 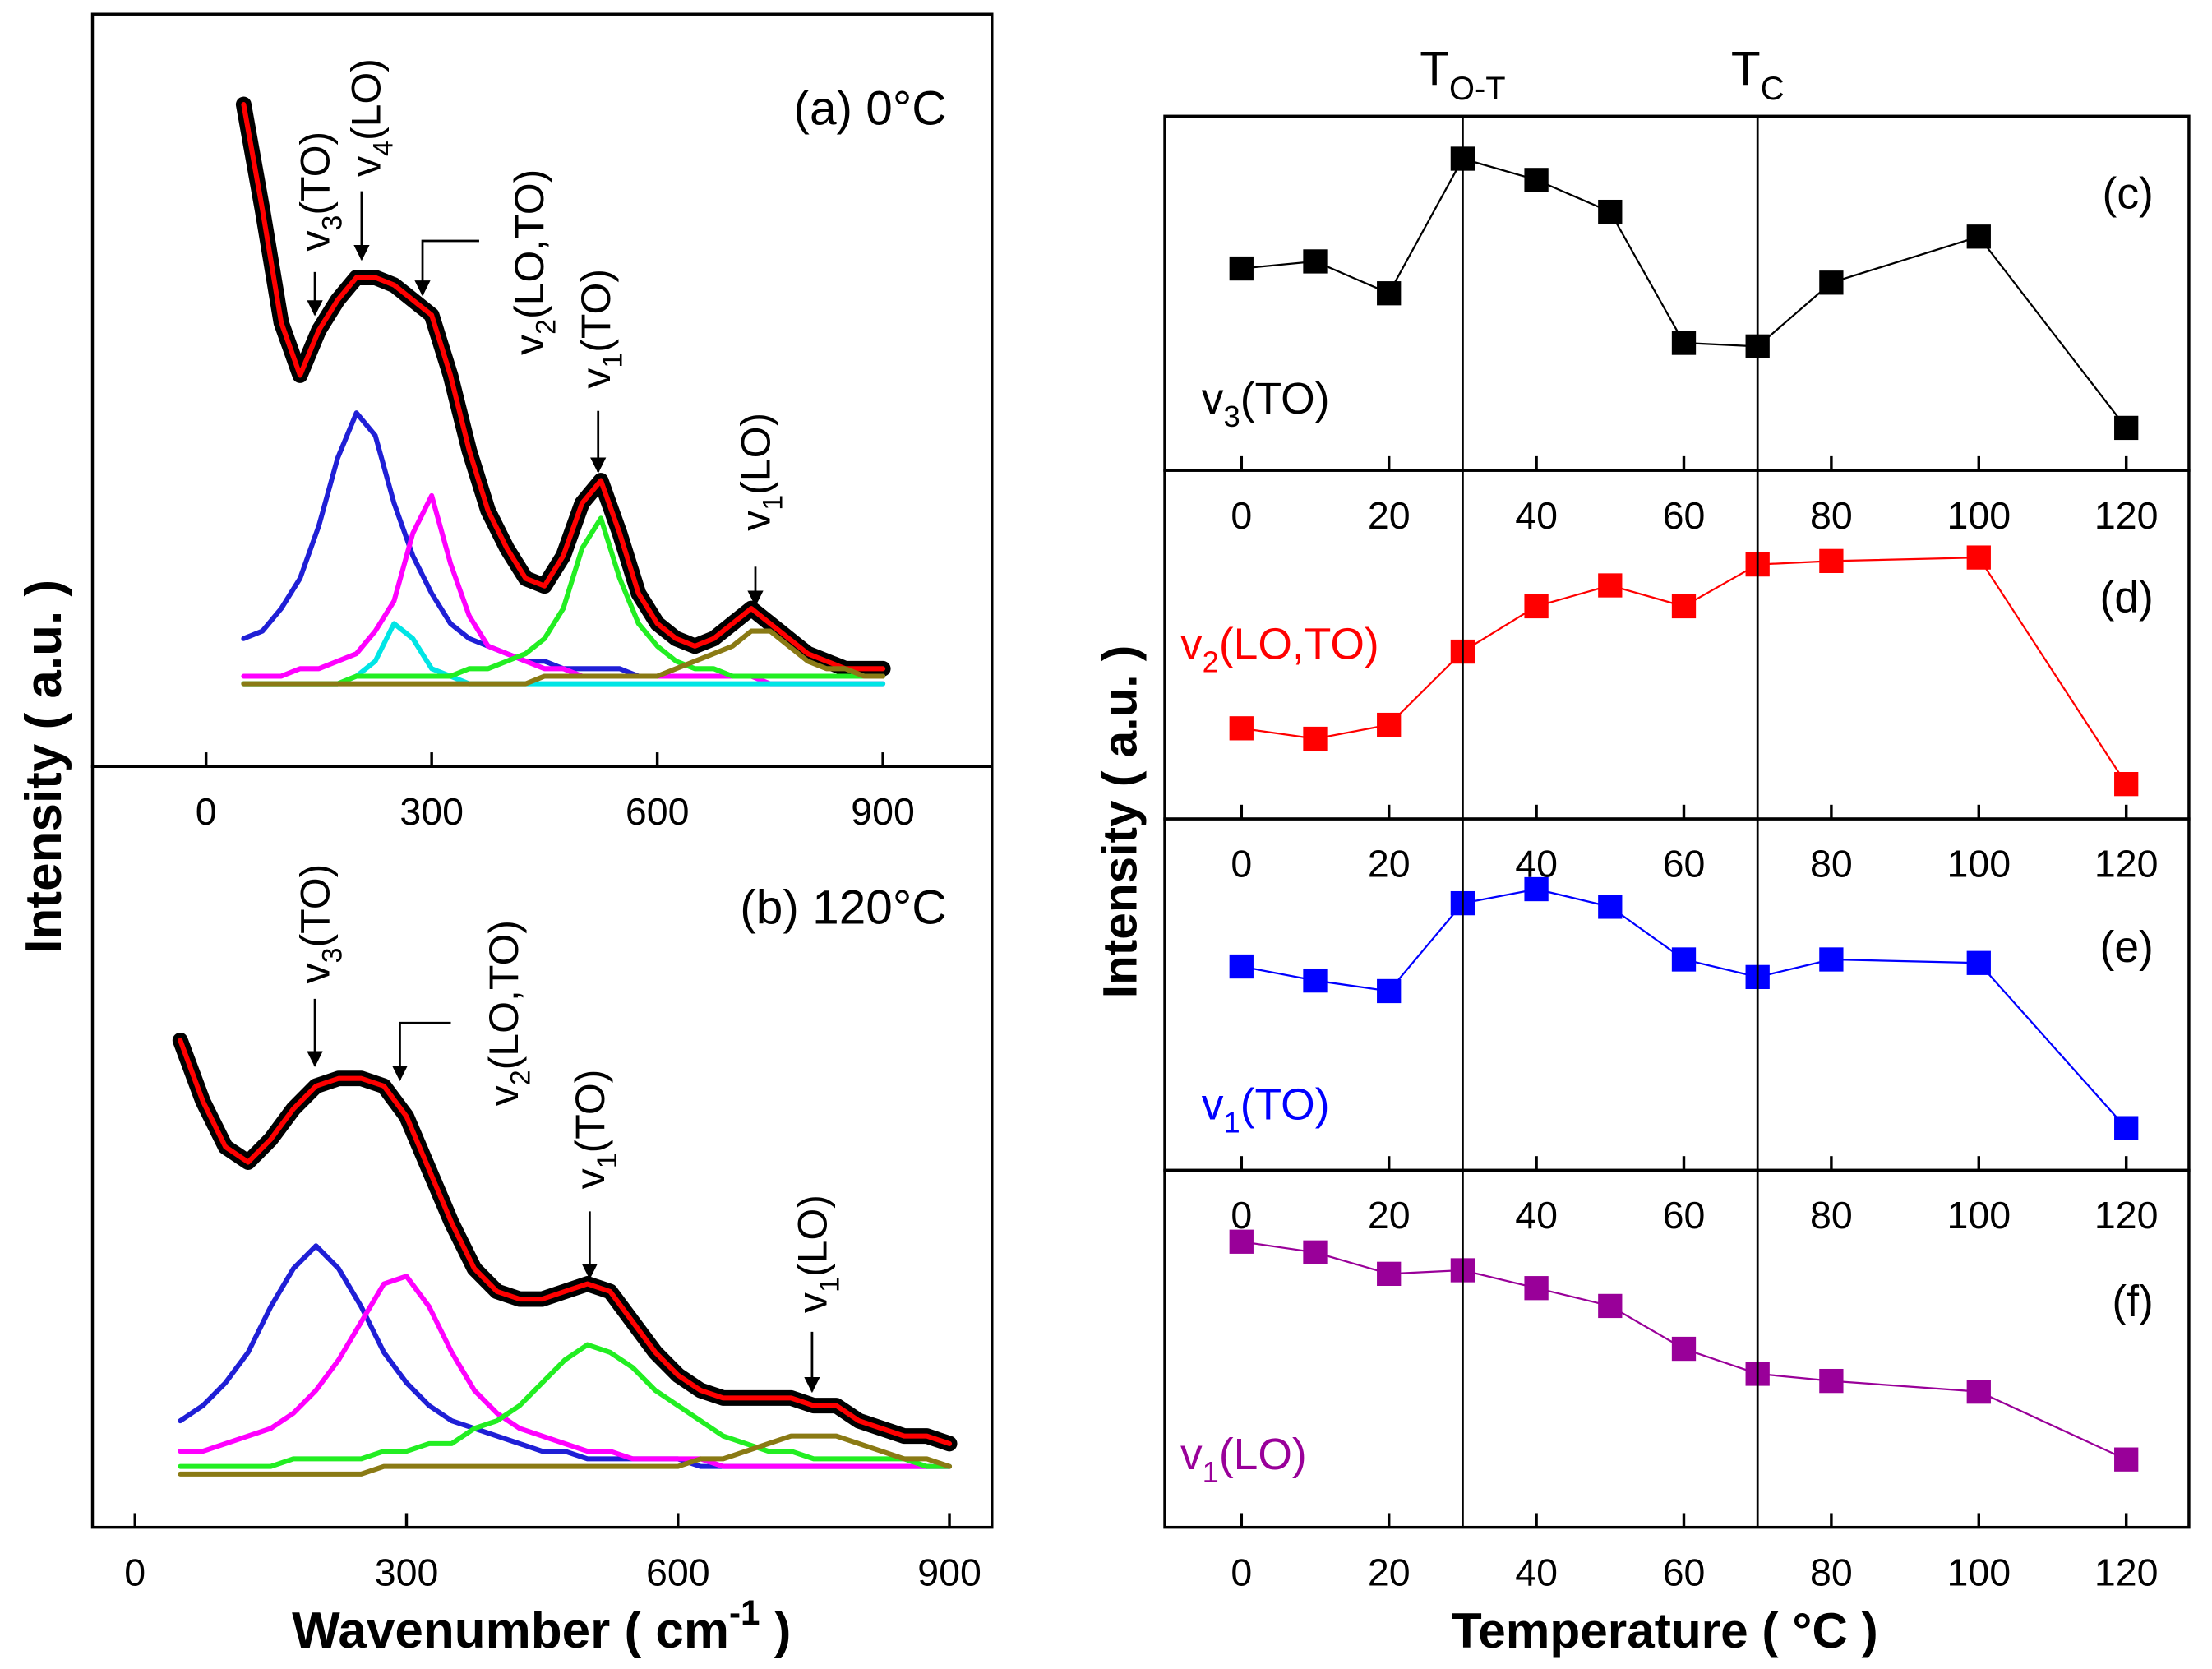 I want to click on peak-label: v2(LO,TO), so click(x=534, y=262).